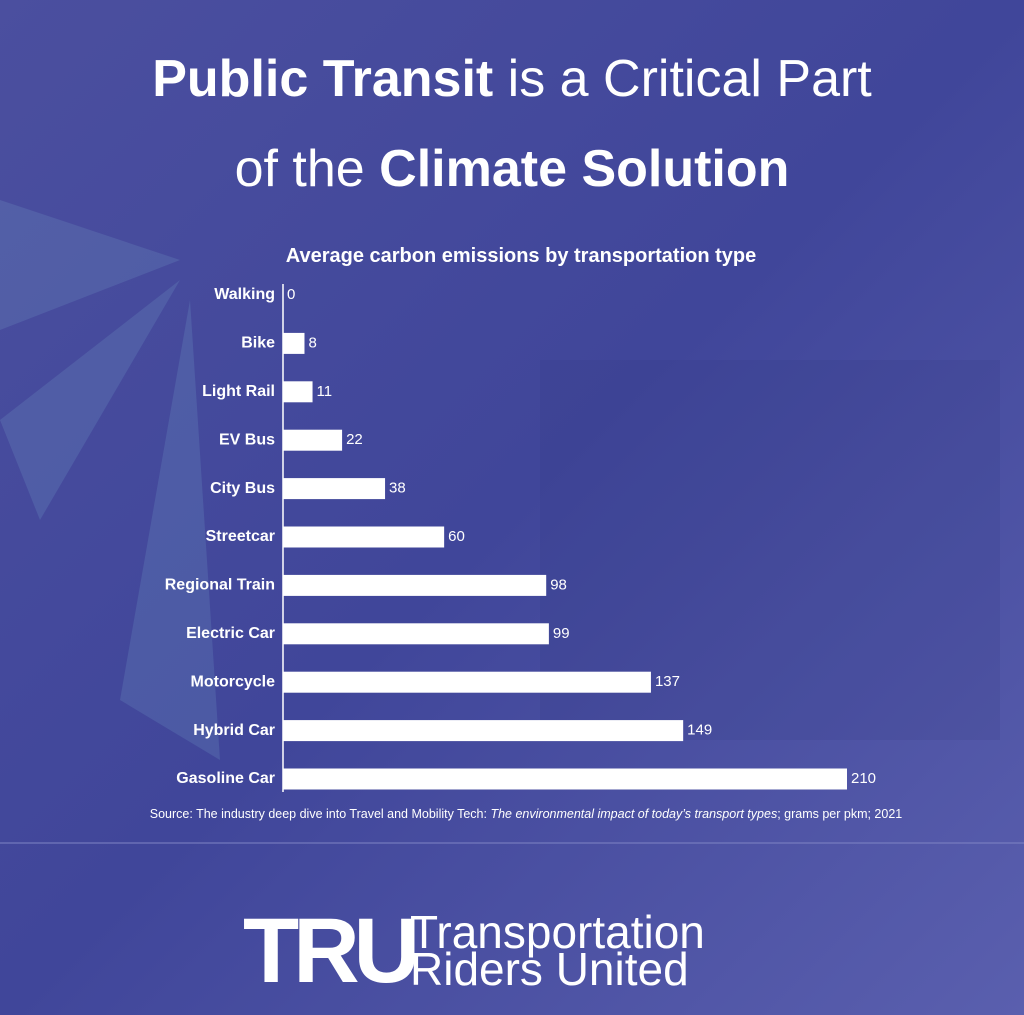 This screenshot has height=1015, width=1024. I want to click on value-label: 98, so click(558, 584).